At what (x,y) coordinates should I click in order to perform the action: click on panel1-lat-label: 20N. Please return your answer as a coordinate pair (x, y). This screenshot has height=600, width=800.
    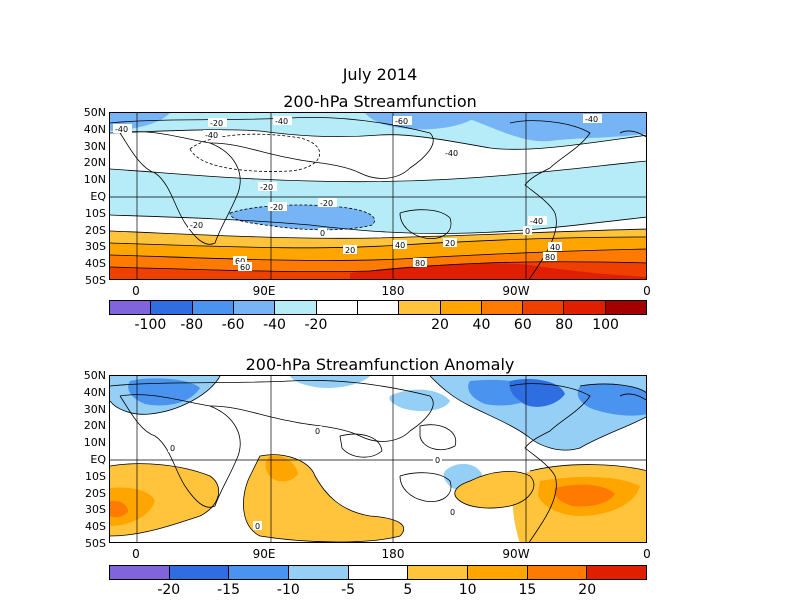
    Looking at the image, I should click on (94, 163).